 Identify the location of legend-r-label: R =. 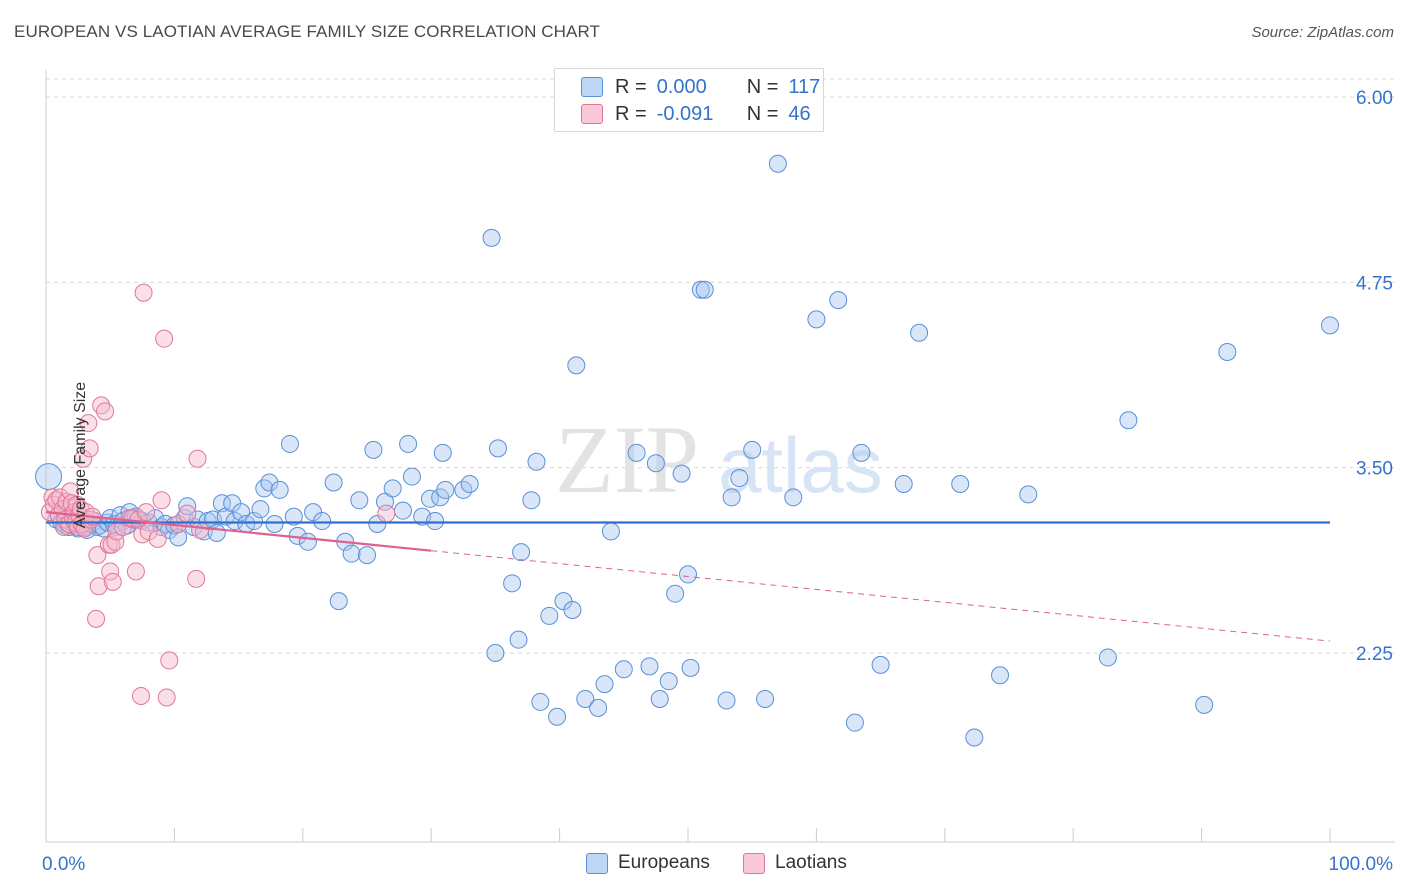
(631, 113).